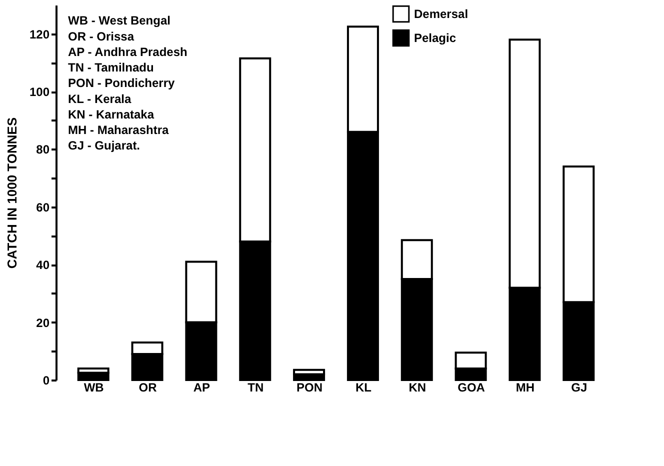  I want to click on x-tick-label: GJ, so click(579, 387).